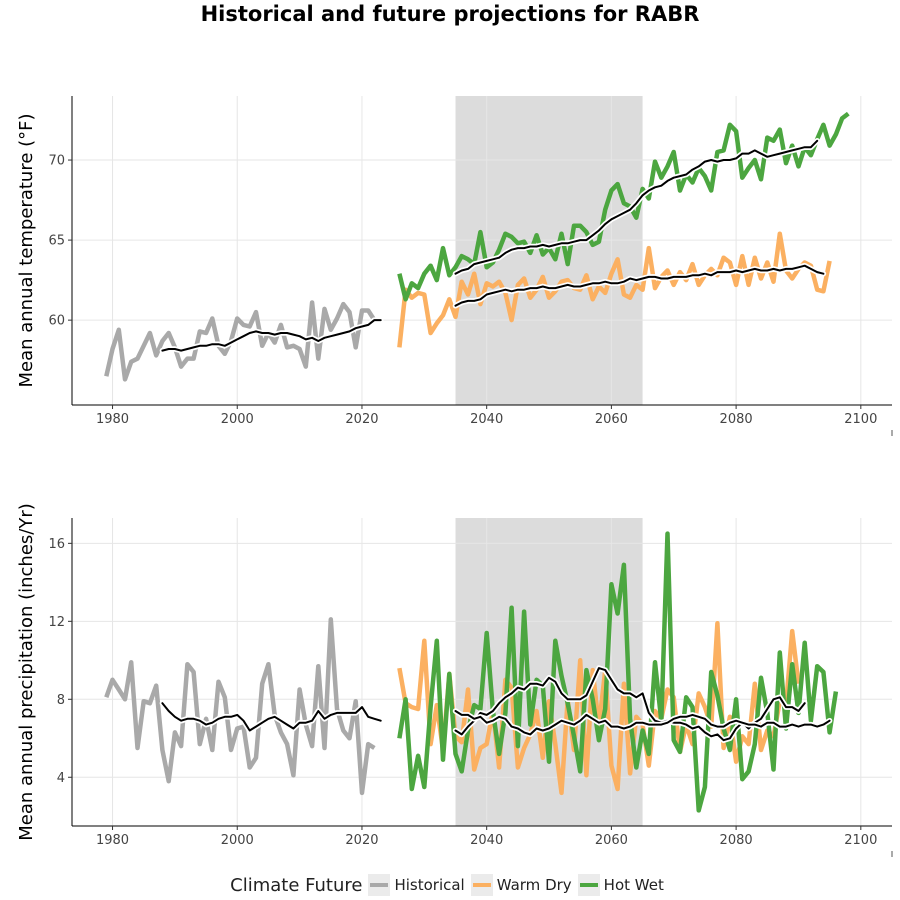 This screenshot has width=900, height=900. I want to click on precipitation-y-tick-label: 16, so click(56, 544).